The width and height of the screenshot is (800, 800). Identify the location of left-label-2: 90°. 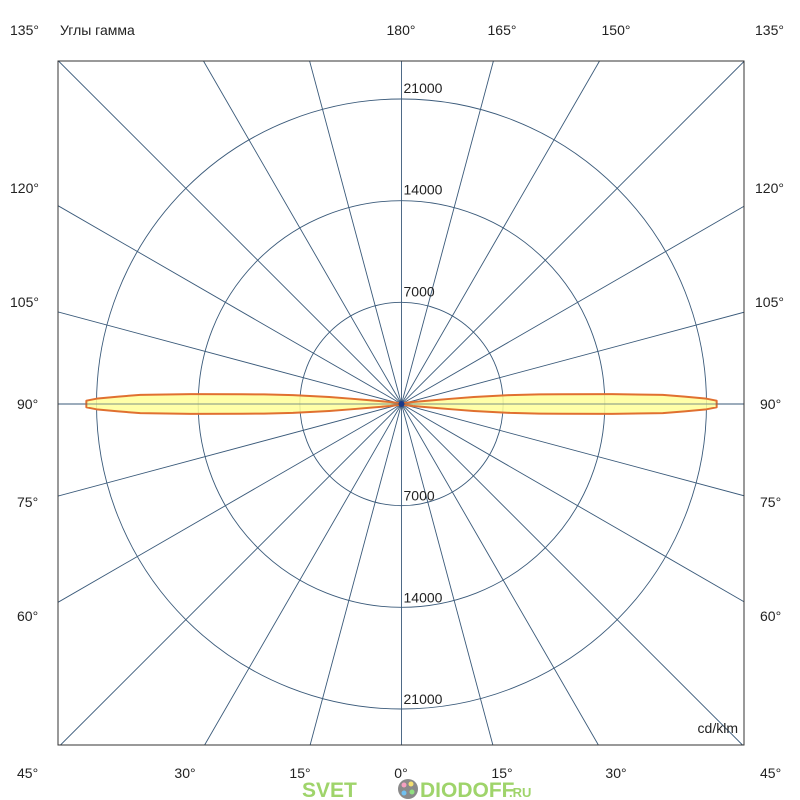
(27, 404).